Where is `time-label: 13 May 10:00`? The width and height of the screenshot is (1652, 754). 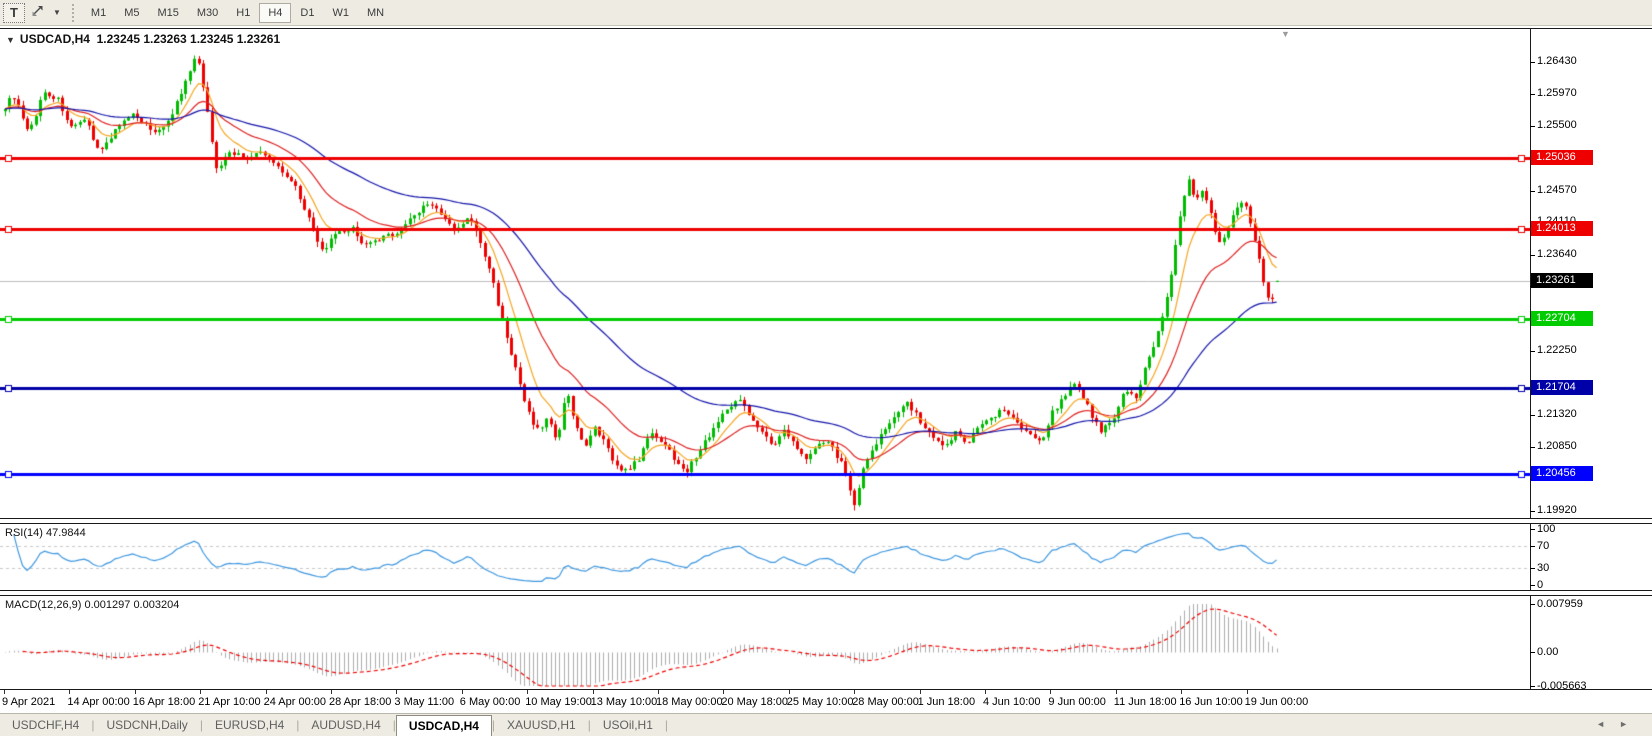 time-label: 13 May 10:00 is located at coordinates (624, 702).